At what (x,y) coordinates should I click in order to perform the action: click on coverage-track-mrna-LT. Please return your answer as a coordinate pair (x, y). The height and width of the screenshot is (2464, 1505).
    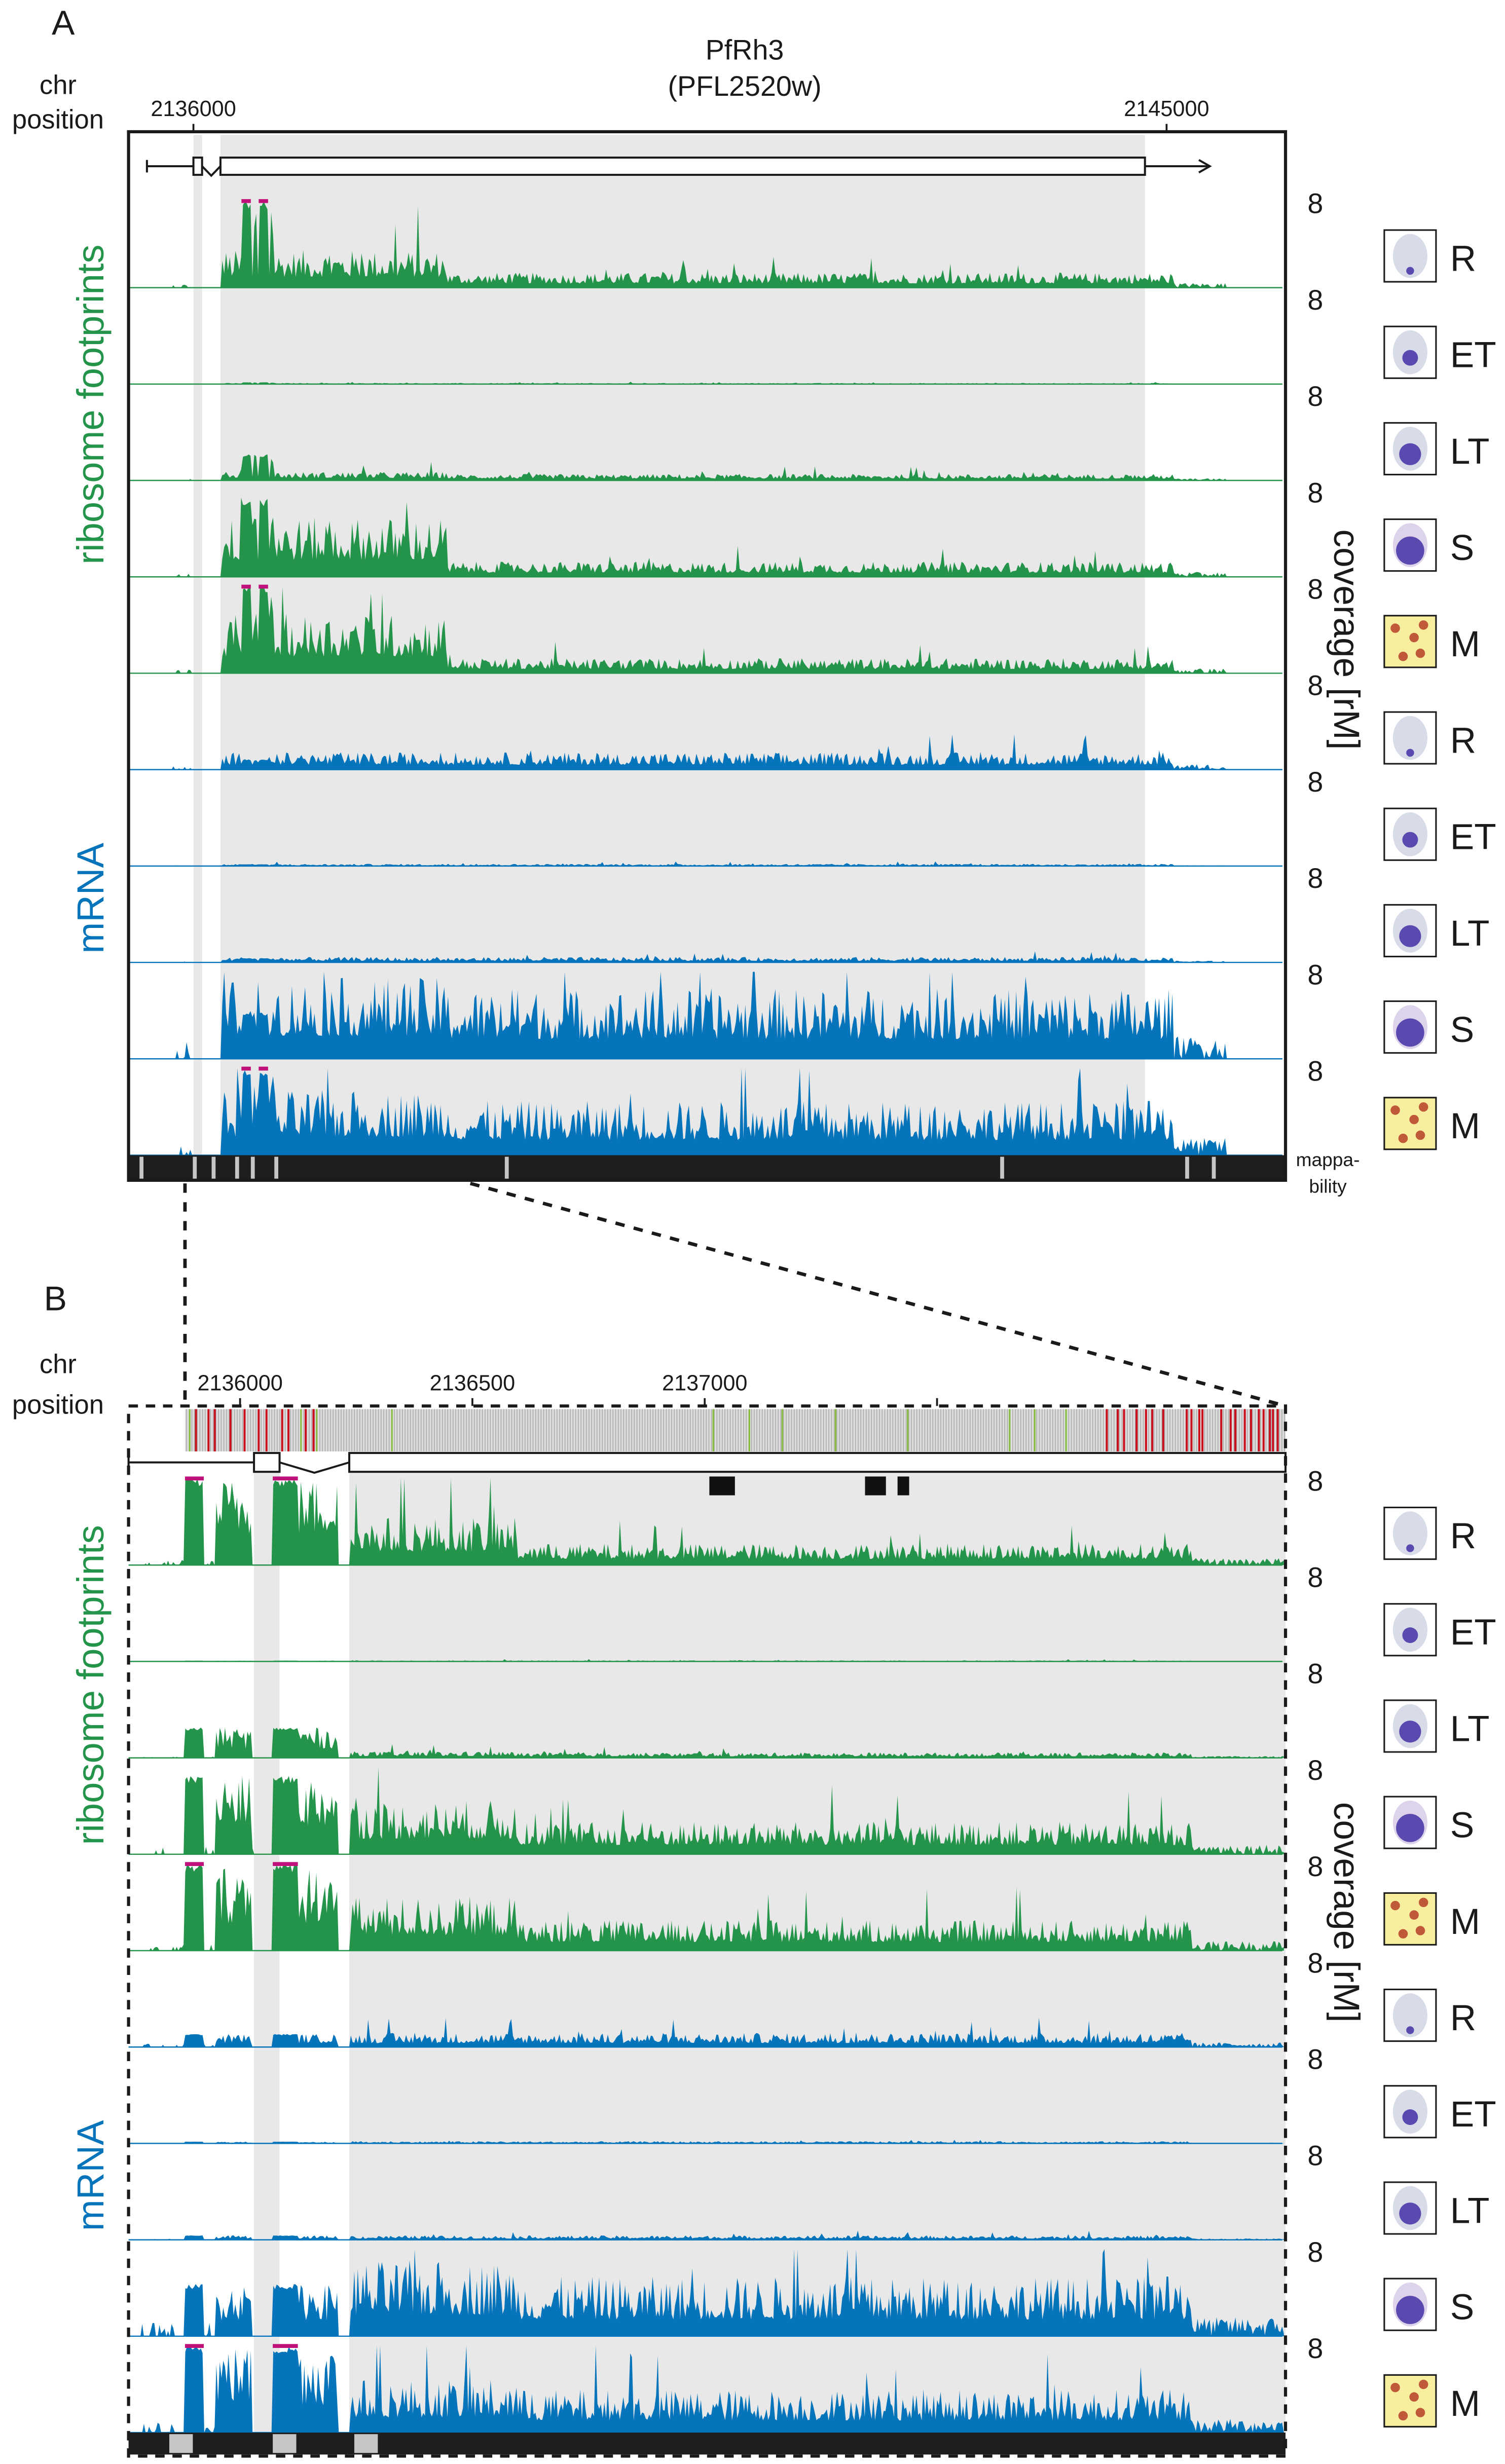
    Looking at the image, I should click on (706, 957).